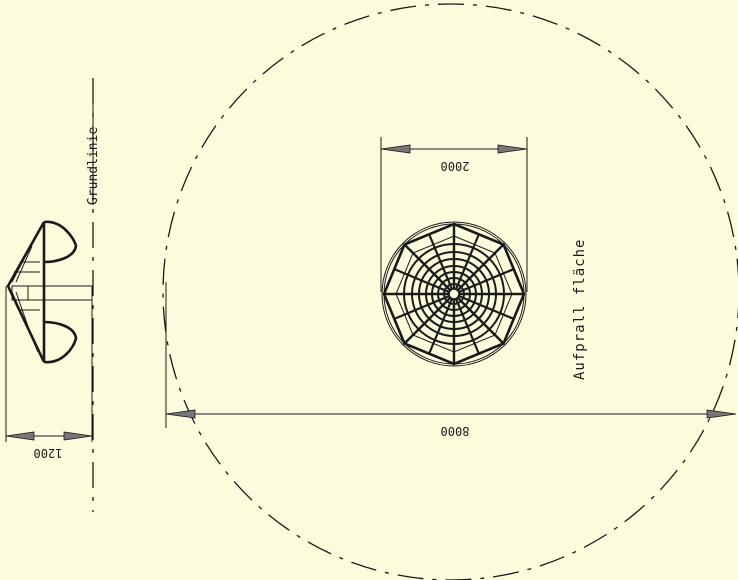 The image size is (738, 580). I want to click on impact-area-label: Aufprall fläche, so click(580, 309).